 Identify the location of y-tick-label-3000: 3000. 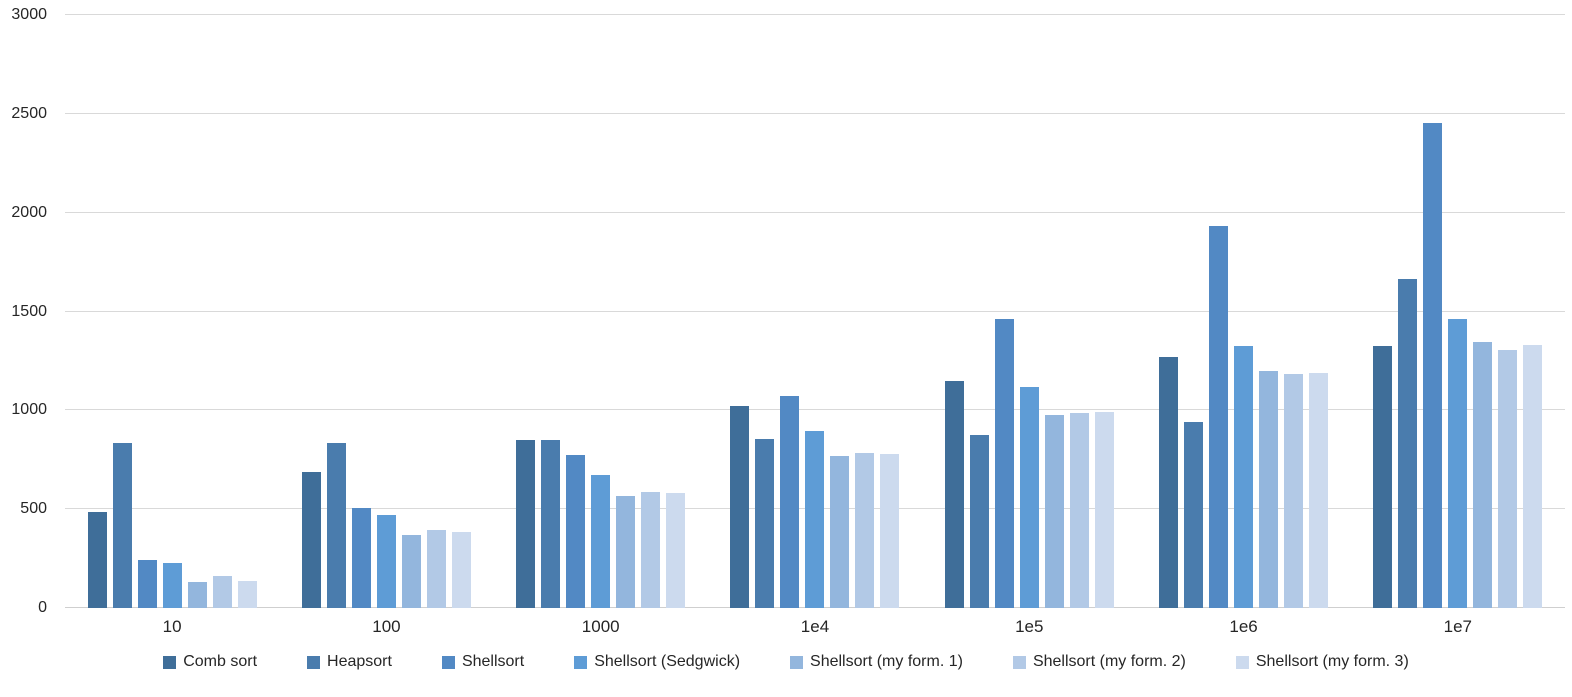
(29, 14).